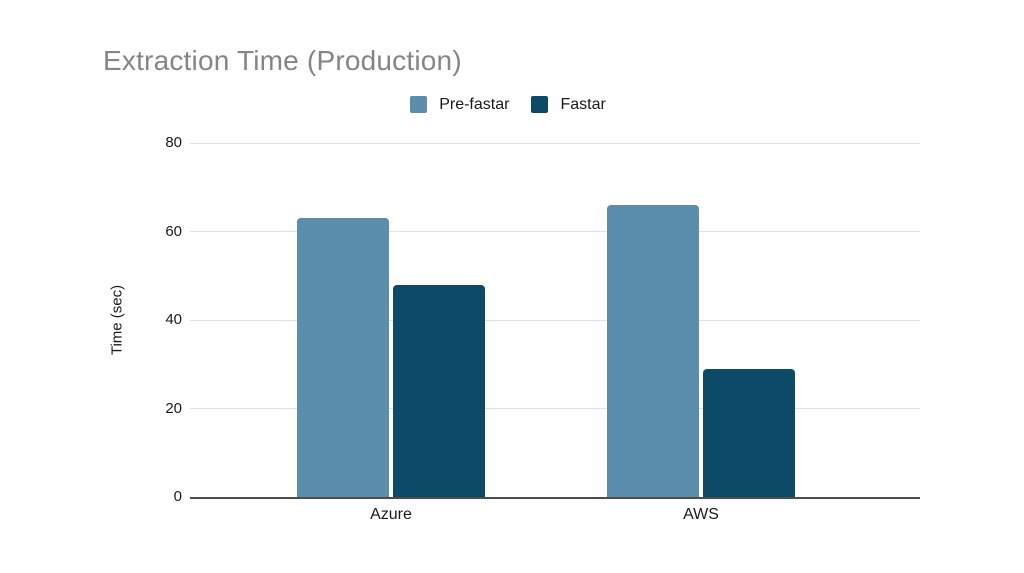  Describe the element at coordinates (749, 432) in the screenshot. I see `bar-aws-fastar` at that location.